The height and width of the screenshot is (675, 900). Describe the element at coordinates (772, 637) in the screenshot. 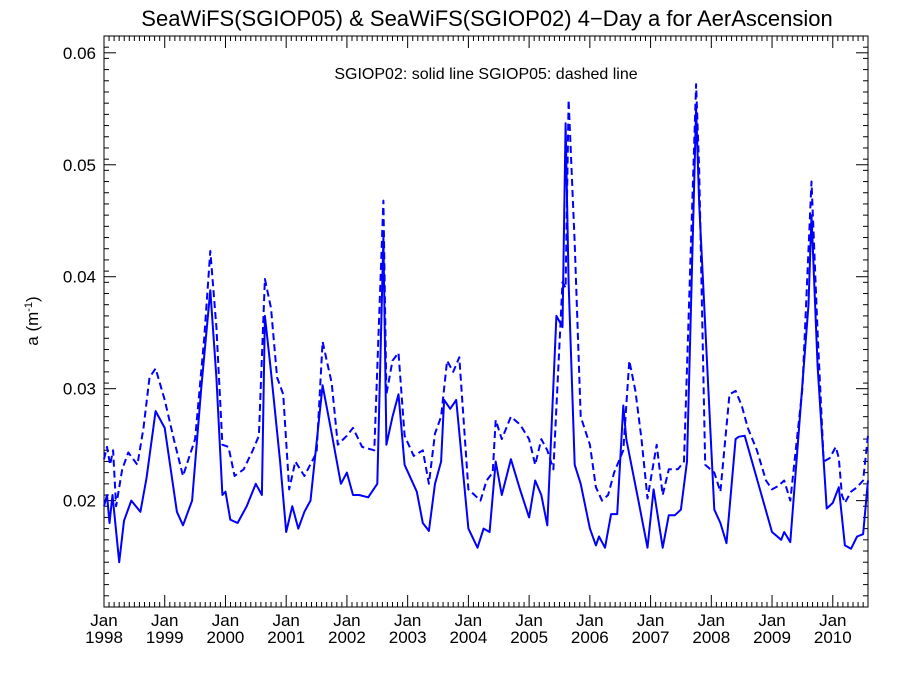

I see `x-tick-label-year: 2009` at that location.